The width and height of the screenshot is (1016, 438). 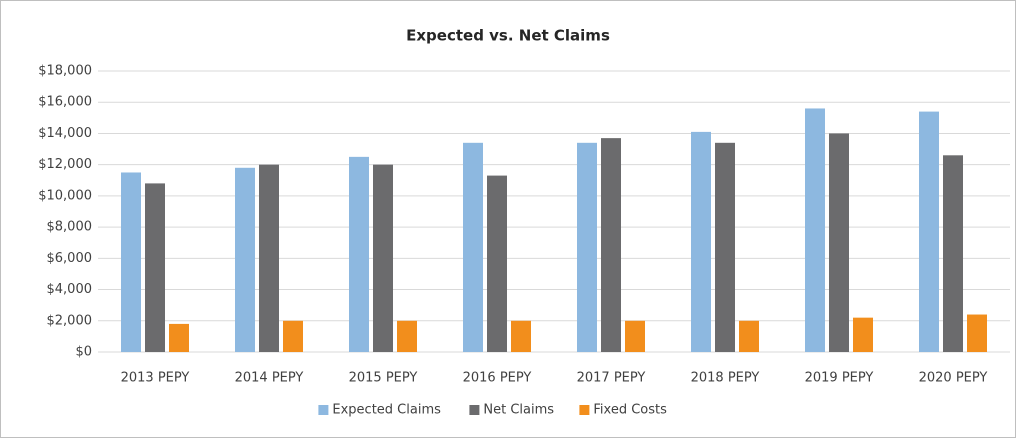 What do you see at coordinates (65, 164) in the screenshot?
I see `y-tick-label: $12,000` at bounding box center [65, 164].